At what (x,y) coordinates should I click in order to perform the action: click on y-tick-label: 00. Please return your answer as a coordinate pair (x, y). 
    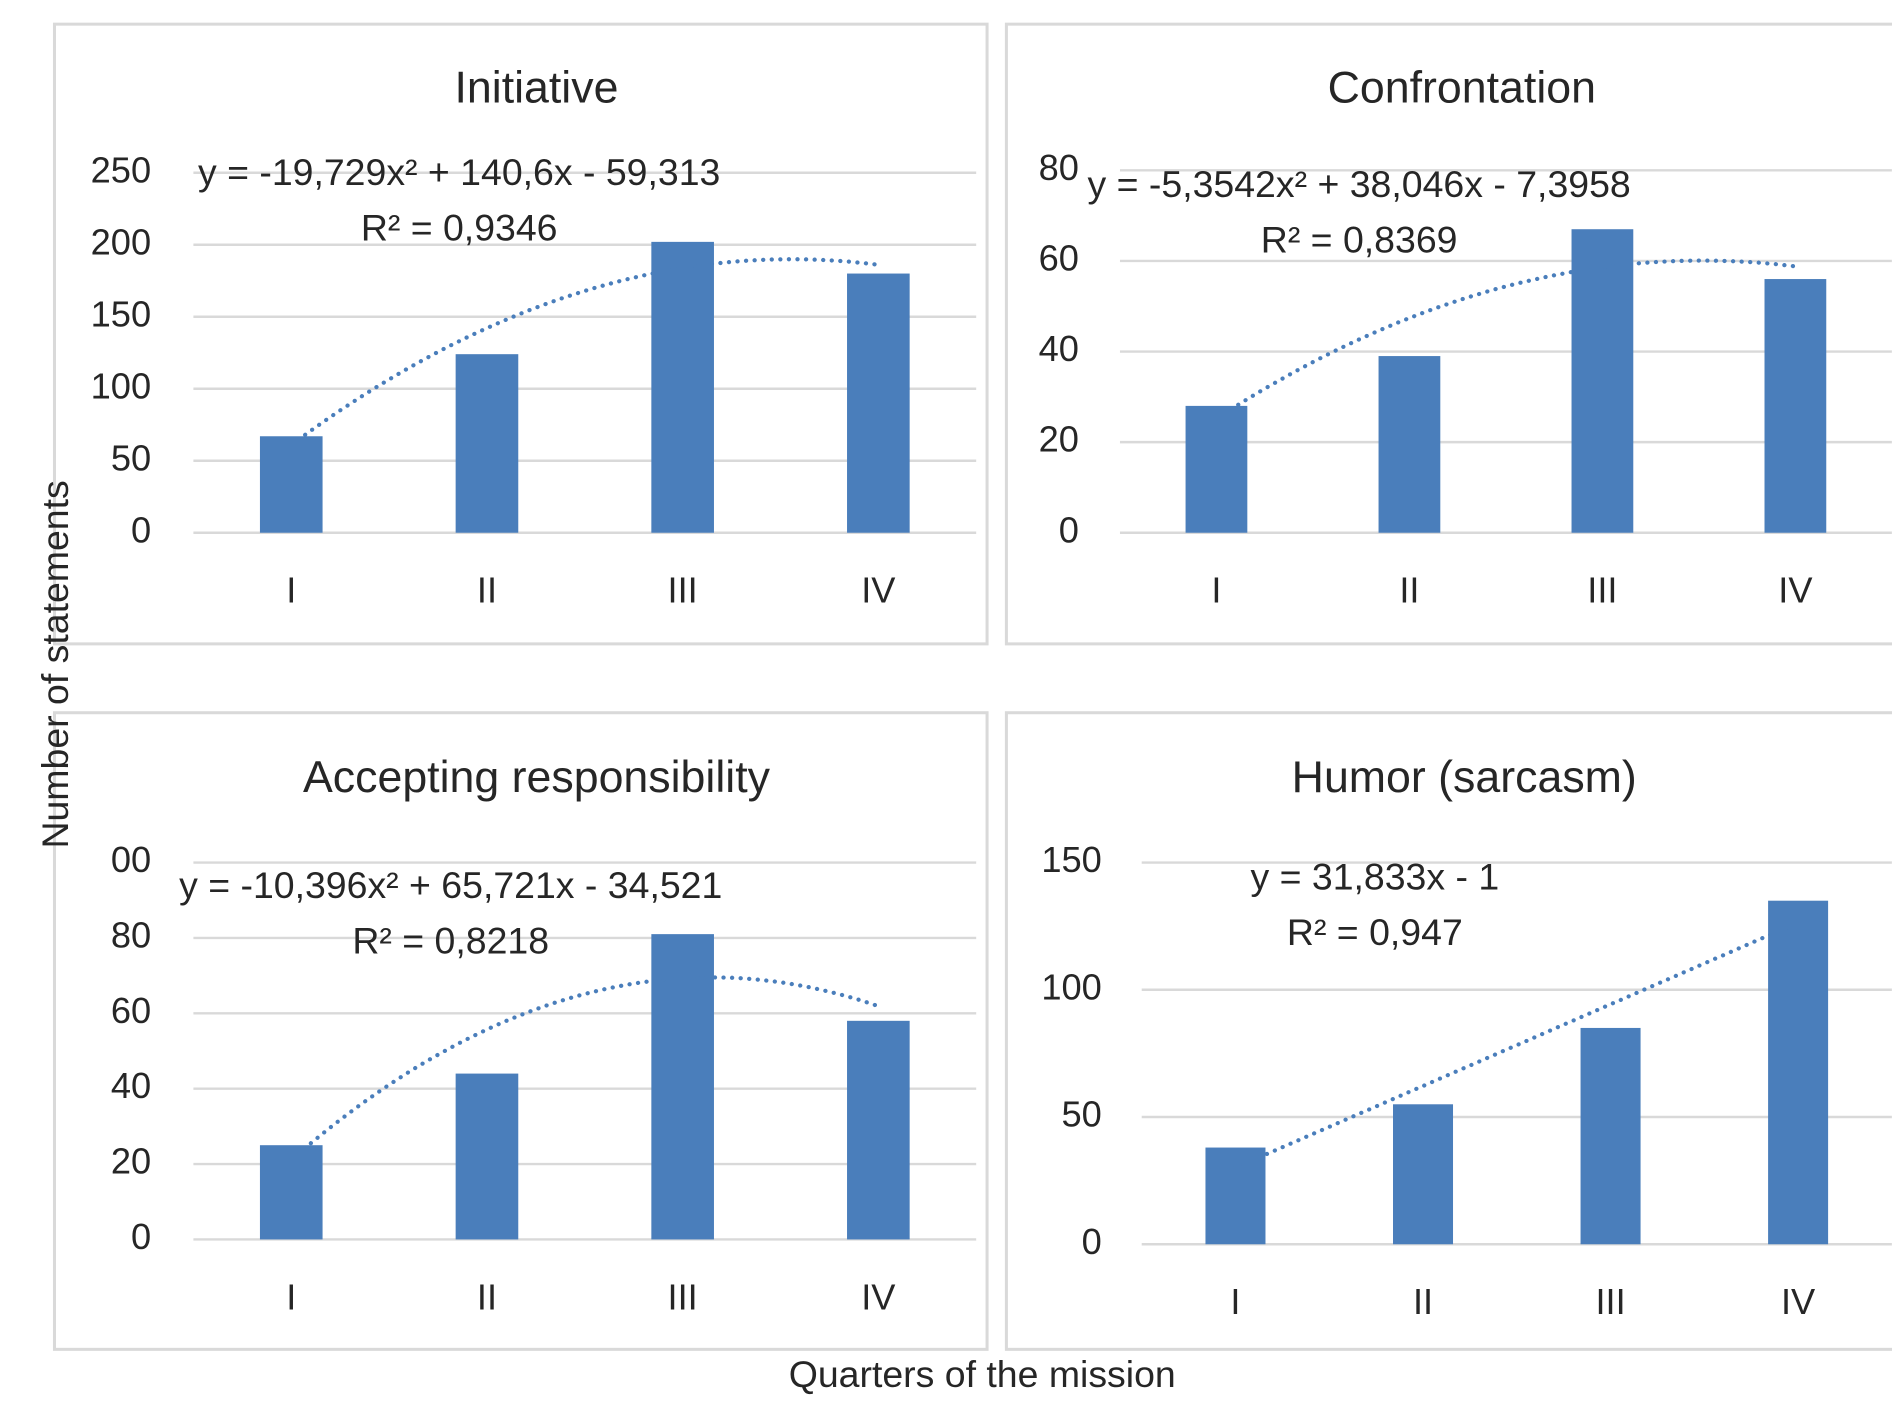
    Looking at the image, I should click on (131, 859).